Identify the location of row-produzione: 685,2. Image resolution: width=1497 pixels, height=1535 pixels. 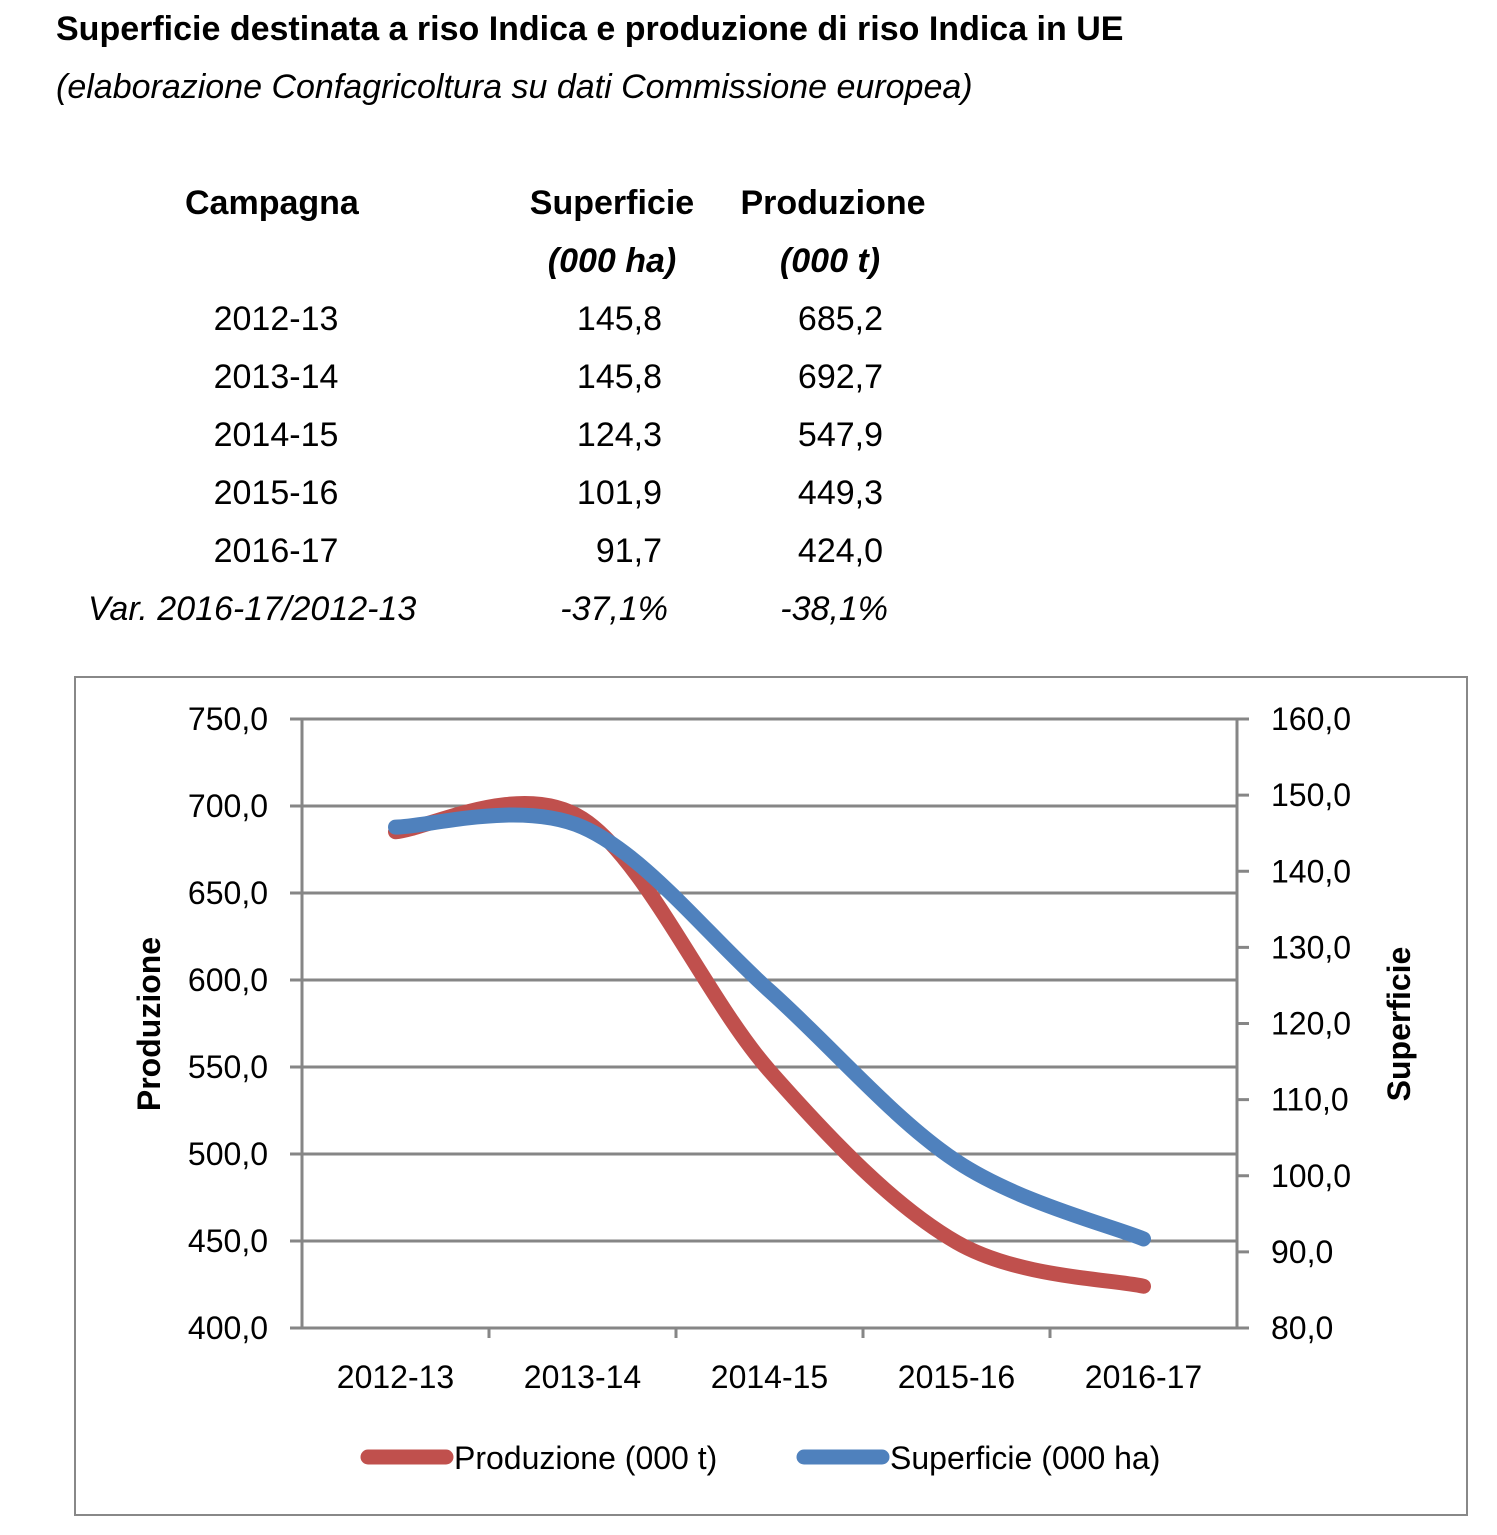
(840, 319).